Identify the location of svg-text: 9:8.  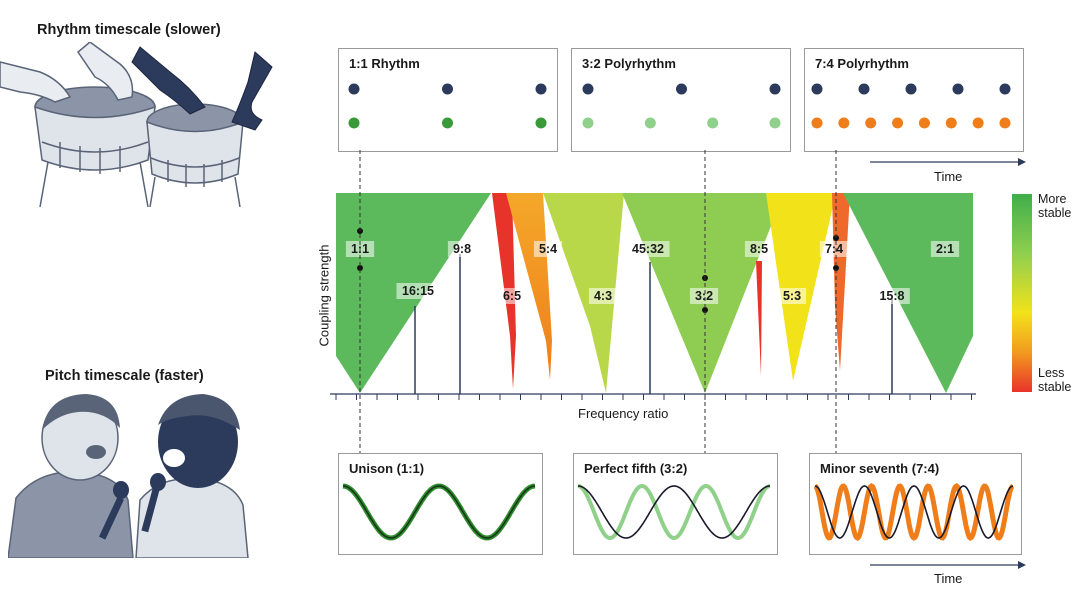
(462, 249).